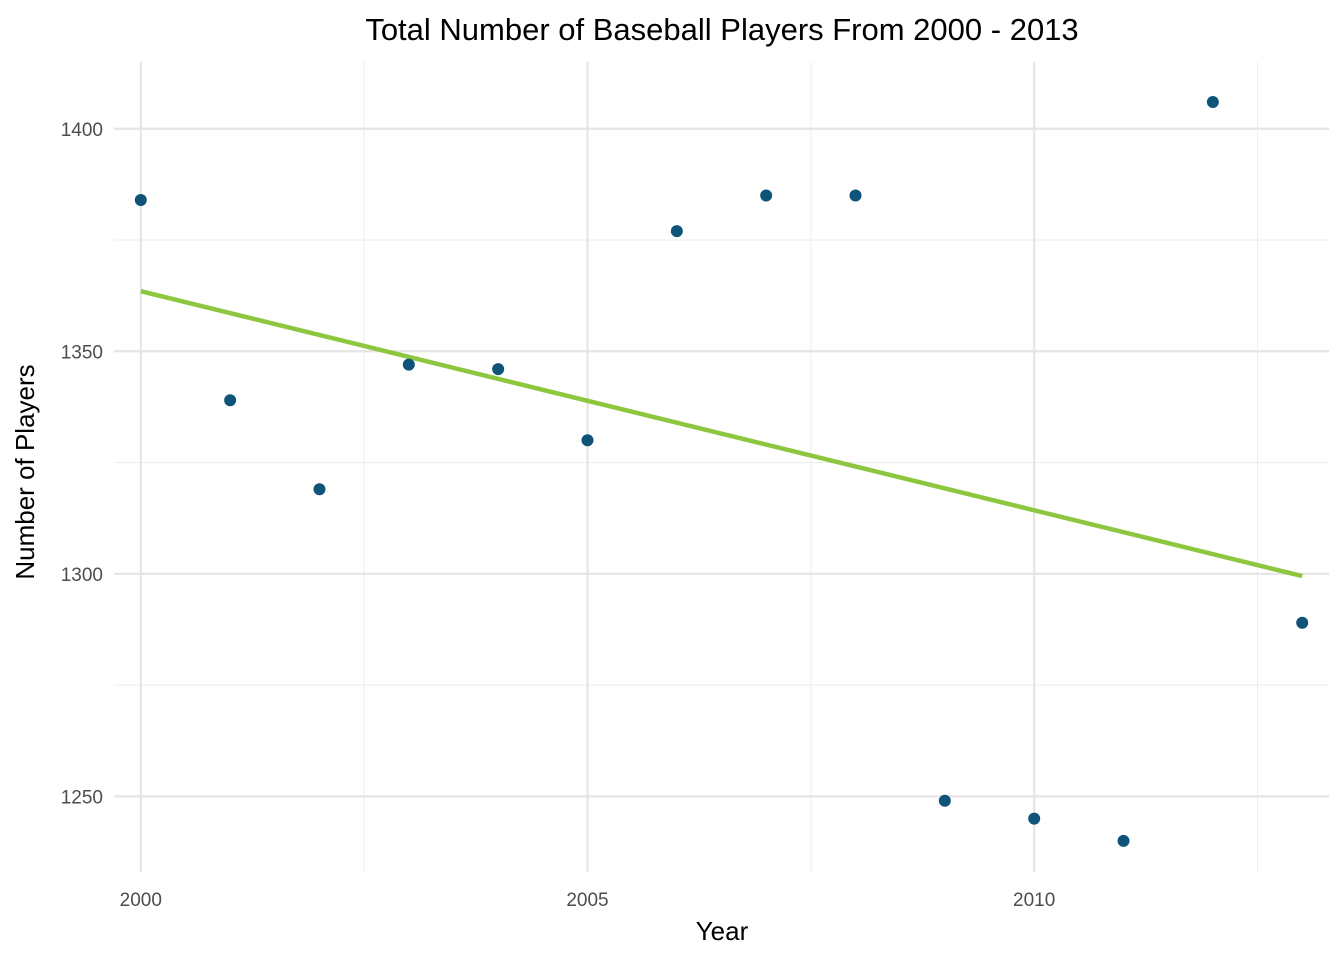 This screenshot has height=960, width=1344. What do you see at coordinates (82, 797) in the screenshot?
I see `y-tick-label: 1250` at bounding box center [82, 797].